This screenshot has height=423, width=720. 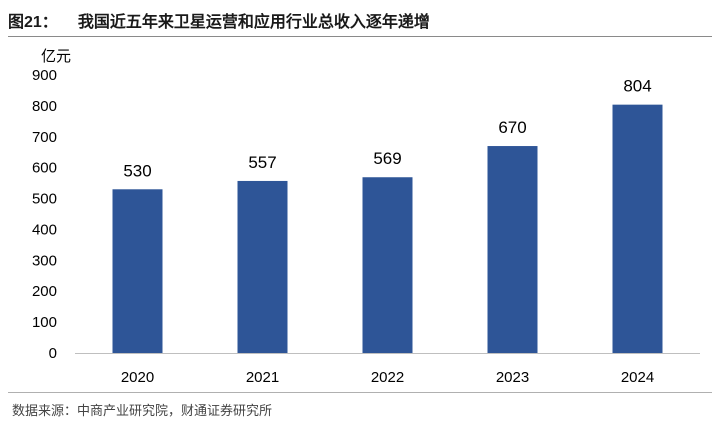 I want to click on y-tick-label: 900, so click(x=44, y=75).